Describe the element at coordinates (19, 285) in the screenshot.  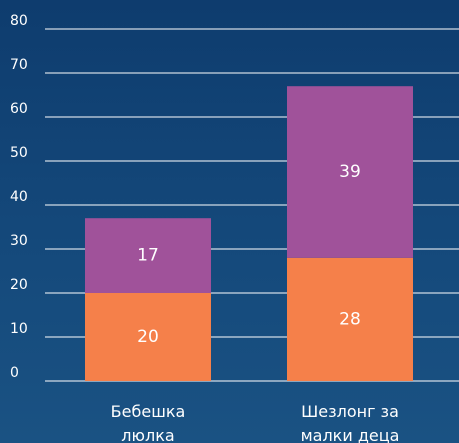
I see `y-tick-label: 20` at that location.